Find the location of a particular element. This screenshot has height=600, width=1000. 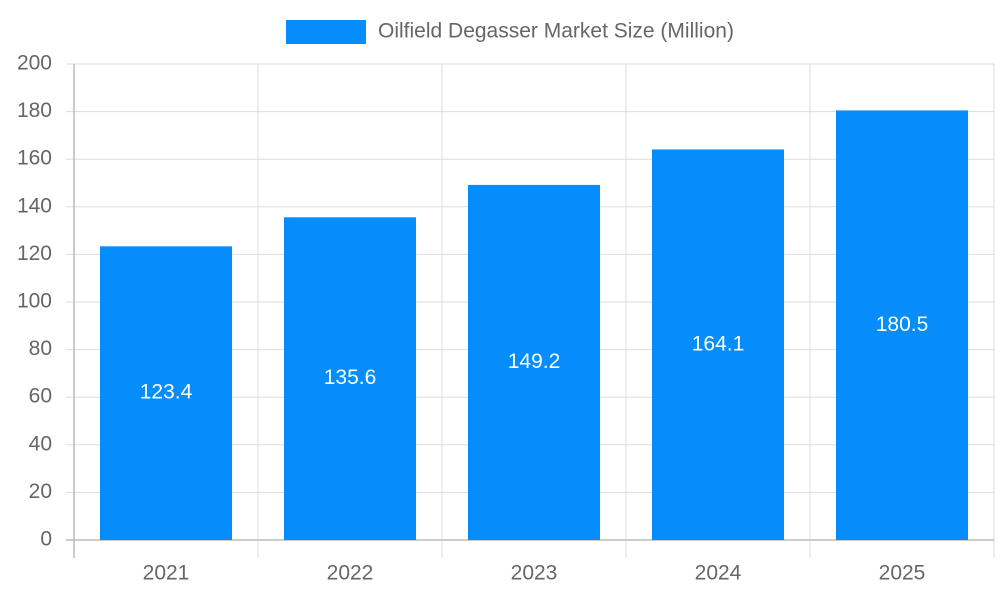

y-tick-label: 200 is located at coordinates (34, 63).